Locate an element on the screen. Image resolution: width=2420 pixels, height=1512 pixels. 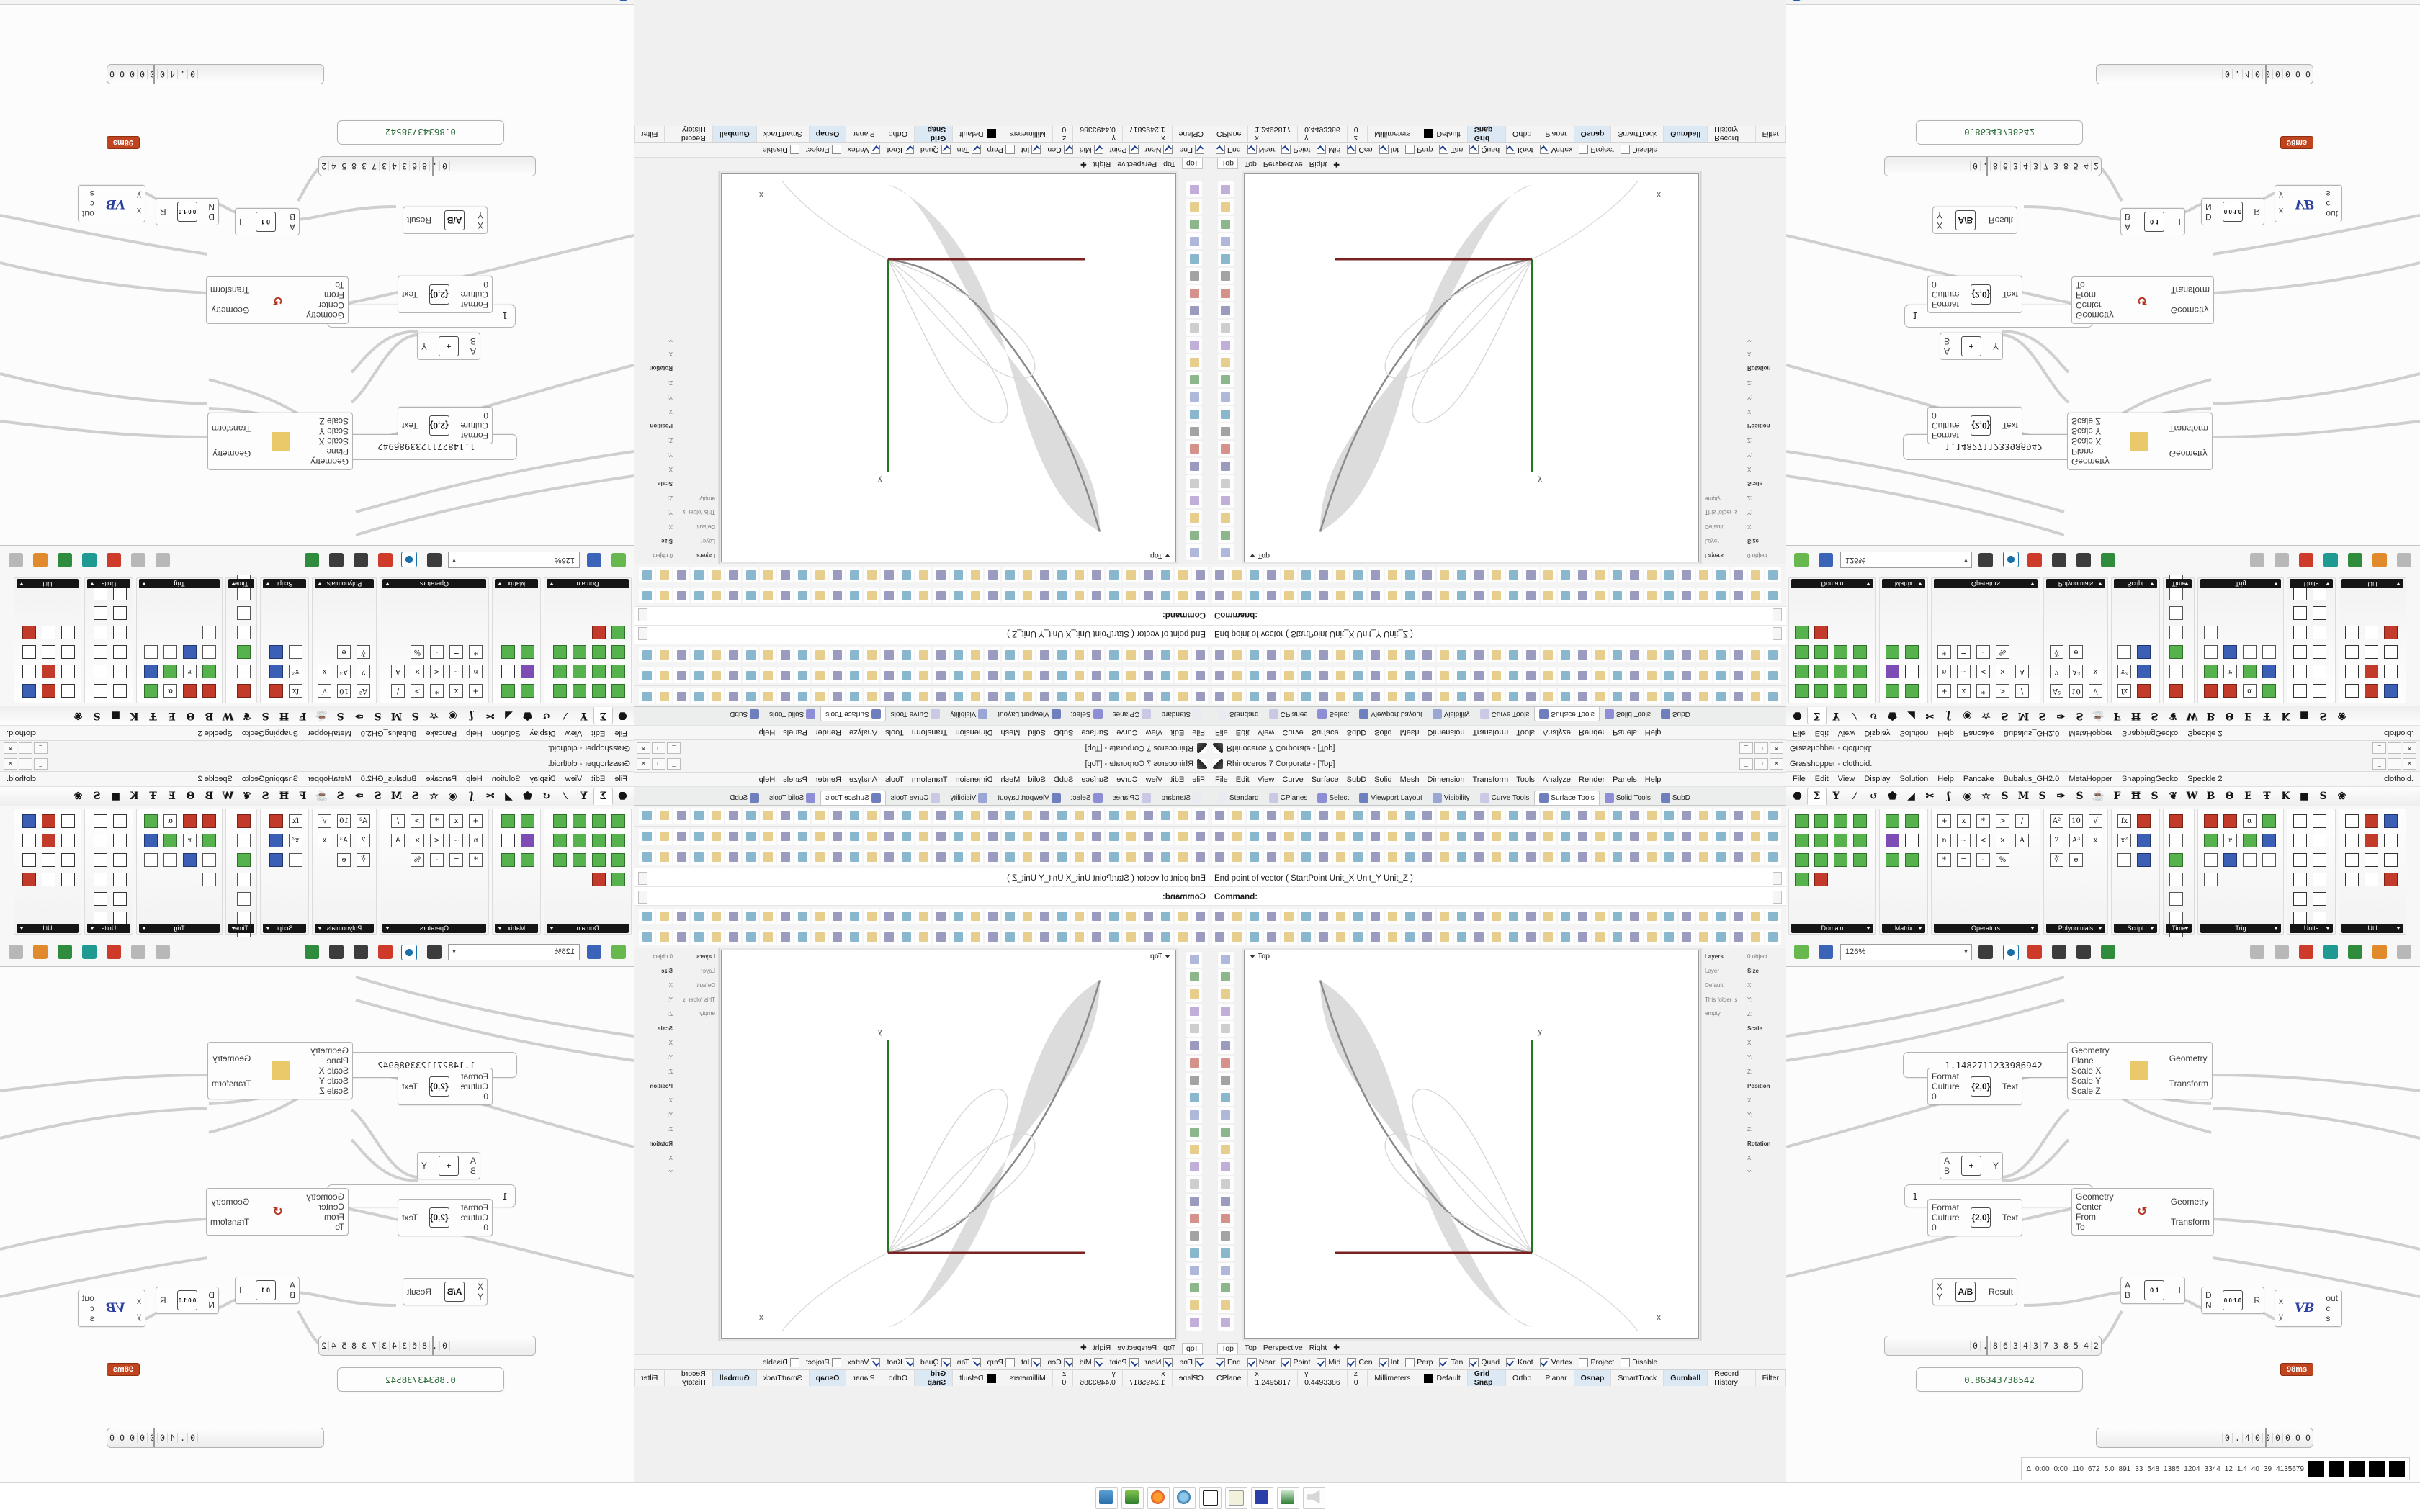
status-gumball: Gumball is located at coordinates (734, 1378).